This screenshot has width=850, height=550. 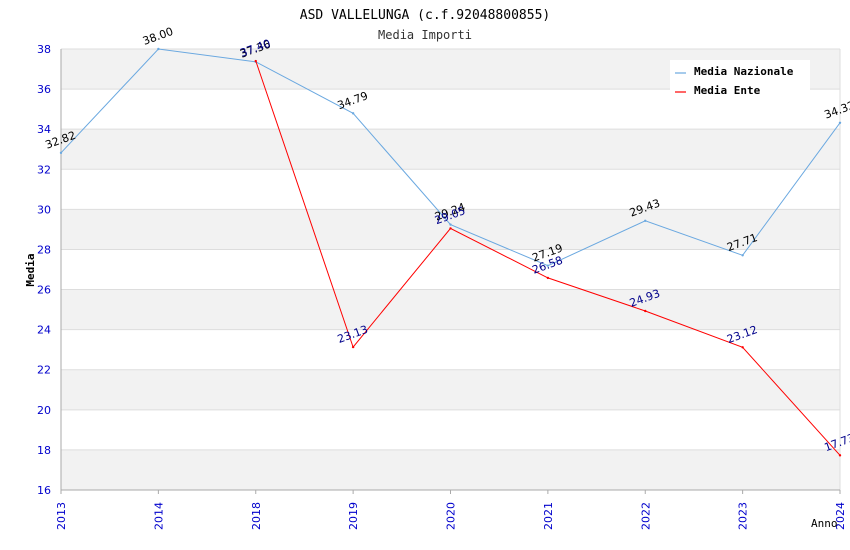 I want to click on y-tick-label: 30, so click(x=44, y=209).